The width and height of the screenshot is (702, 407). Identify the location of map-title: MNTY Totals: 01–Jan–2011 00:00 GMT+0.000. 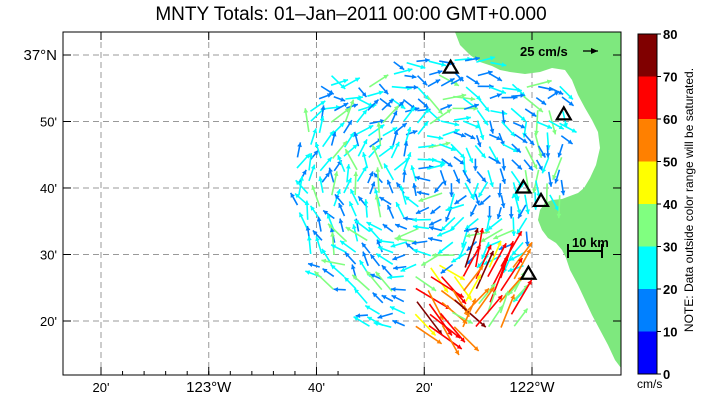
(351, 14).